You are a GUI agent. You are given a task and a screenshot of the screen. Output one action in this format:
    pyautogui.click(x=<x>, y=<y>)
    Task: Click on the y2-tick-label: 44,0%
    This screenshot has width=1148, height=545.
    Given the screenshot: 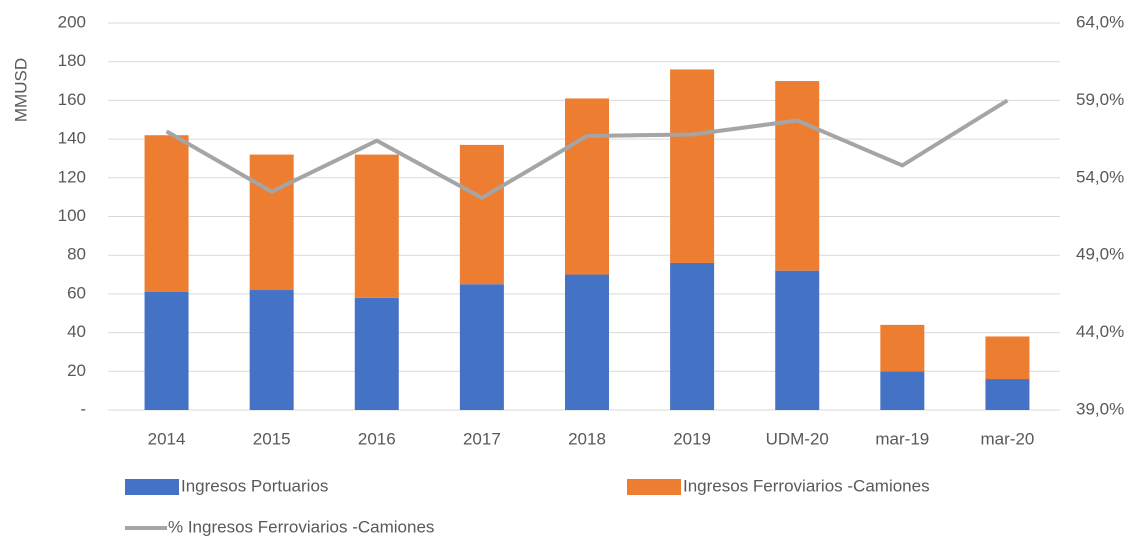 What is the action you would take?
    pyautogui.click(x=1100, y=331)
    